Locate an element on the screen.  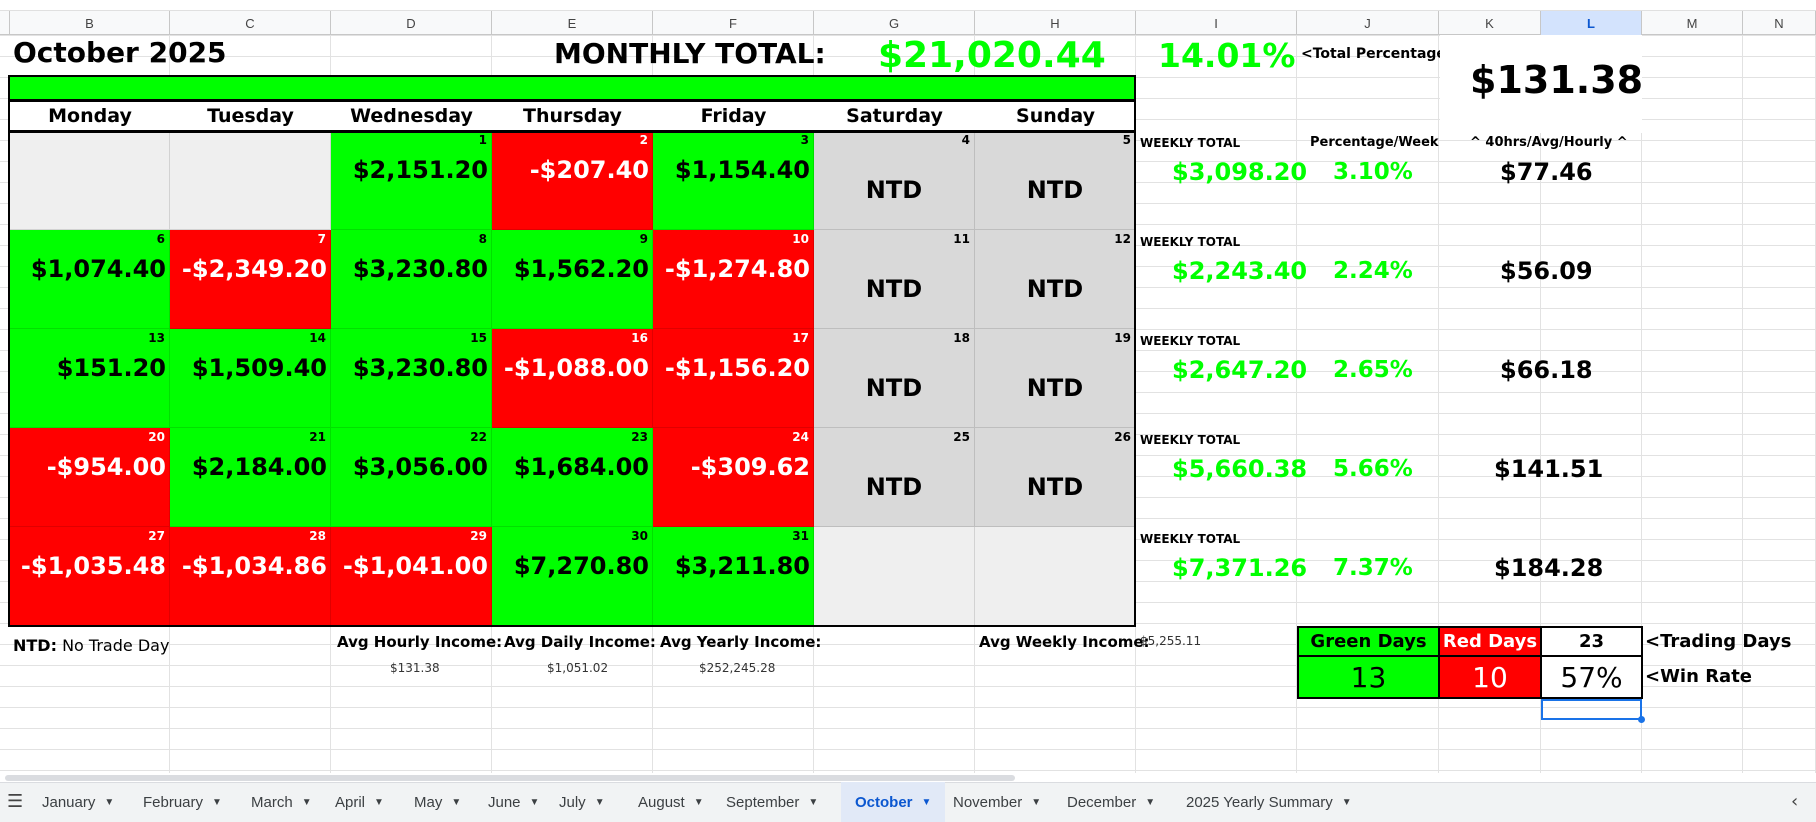
sheet-tab-label: September is located at coordinates (763, 802).